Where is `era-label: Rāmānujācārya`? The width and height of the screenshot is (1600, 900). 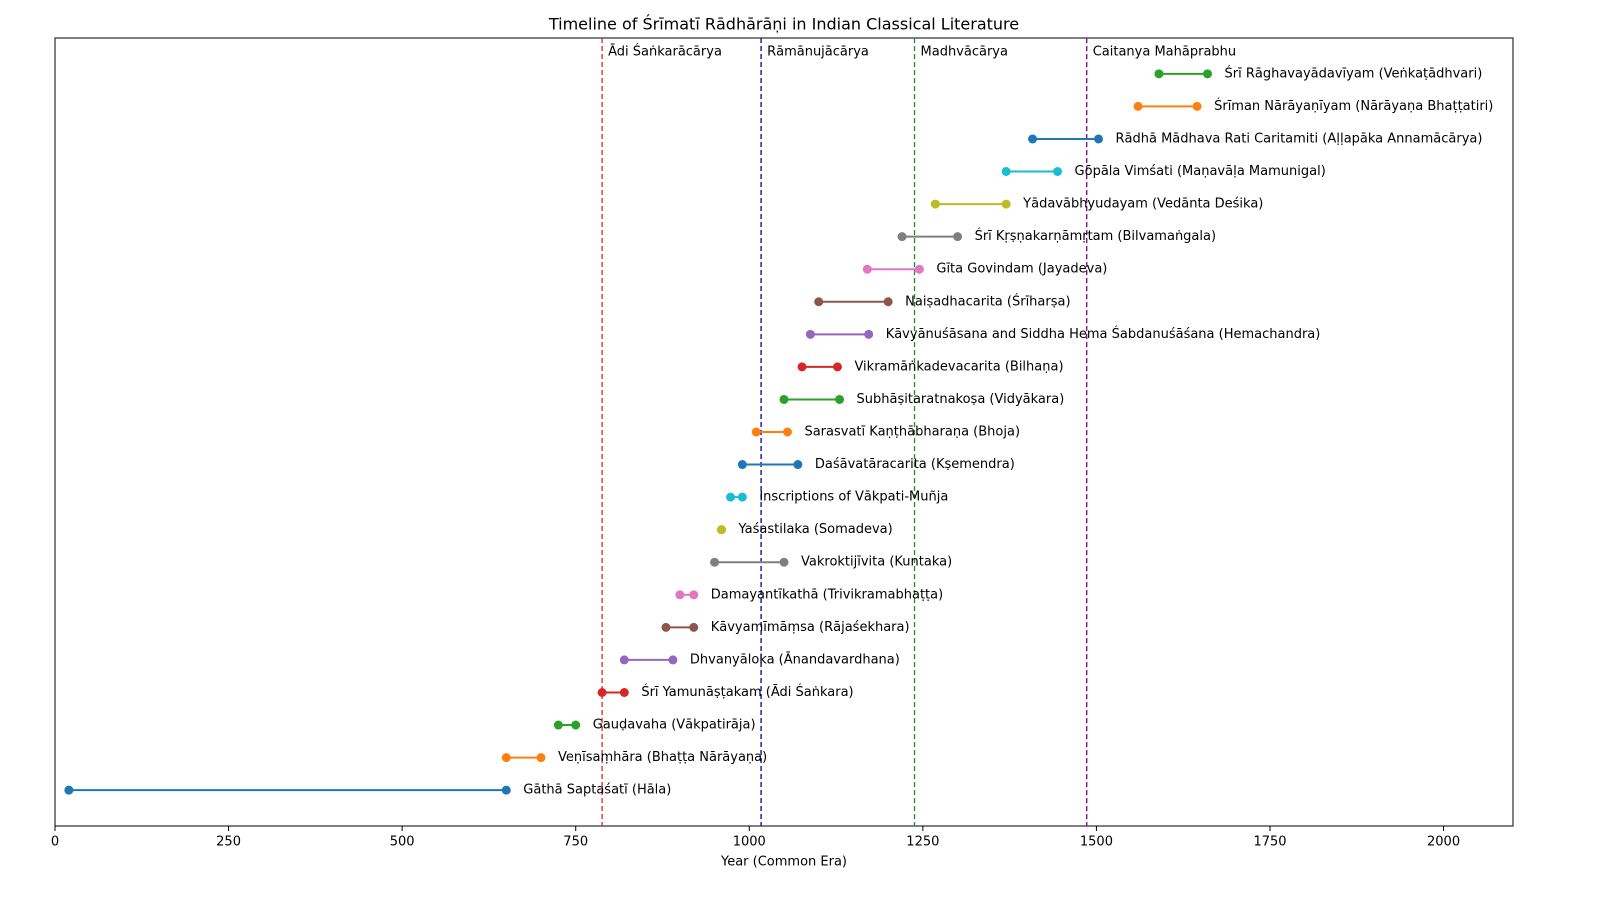 era-label: Rāmānujācārya is located at coordinates (818, 52).